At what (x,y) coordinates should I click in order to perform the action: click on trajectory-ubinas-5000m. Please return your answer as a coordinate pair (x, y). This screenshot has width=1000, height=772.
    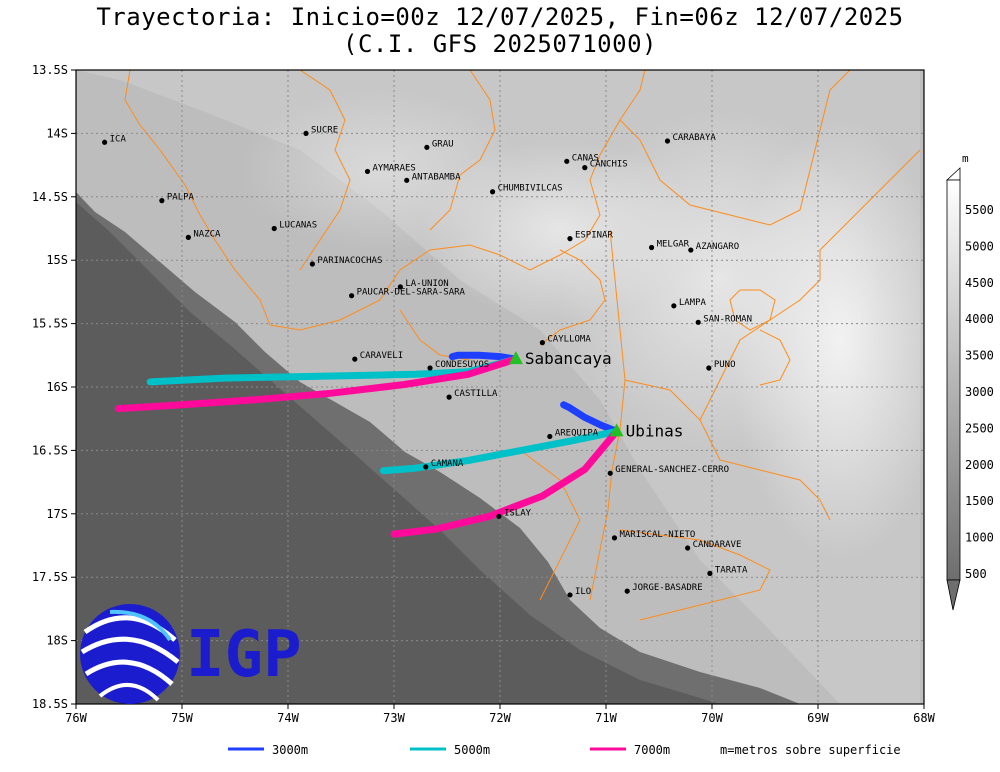
    Looking at the image, I should click on (500, 451).